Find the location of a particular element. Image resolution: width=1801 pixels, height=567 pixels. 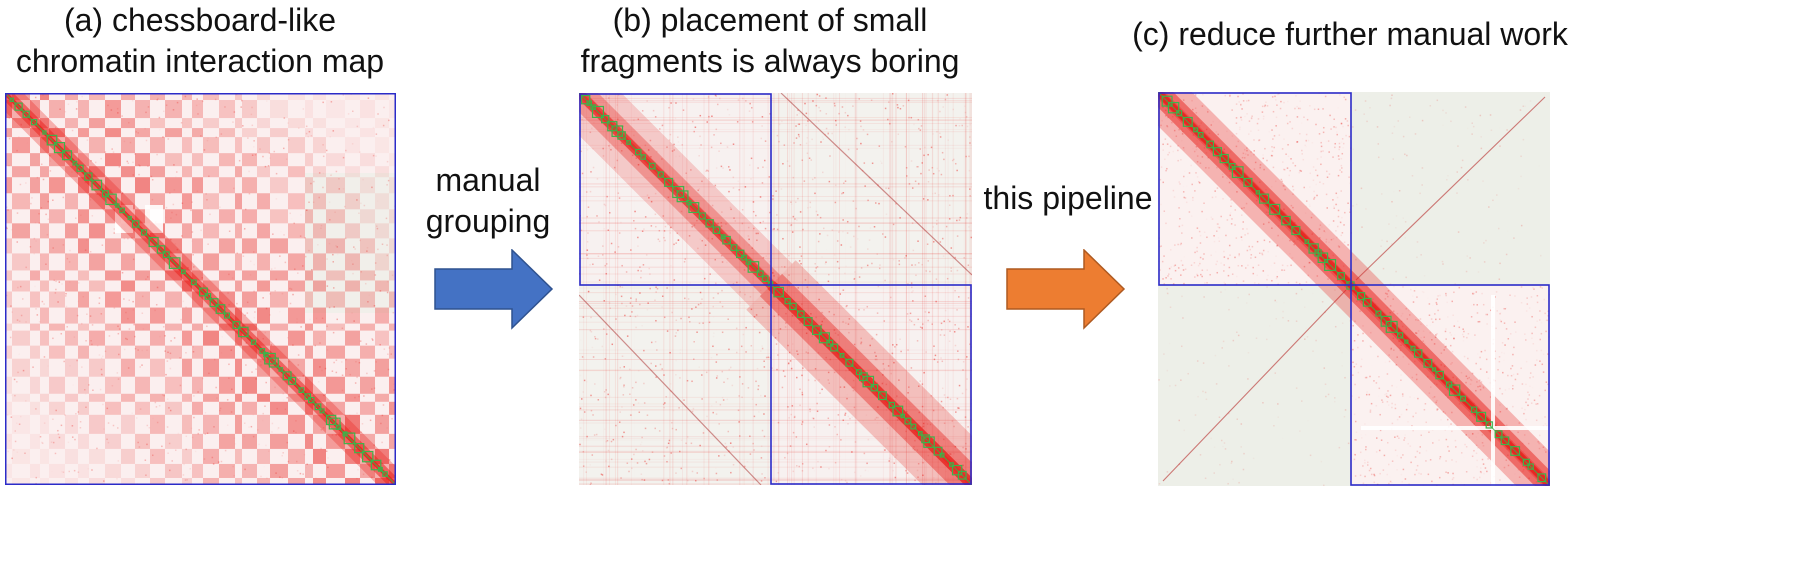

arrow-1-label-line-1: manual is located at coordinates (488, 180).